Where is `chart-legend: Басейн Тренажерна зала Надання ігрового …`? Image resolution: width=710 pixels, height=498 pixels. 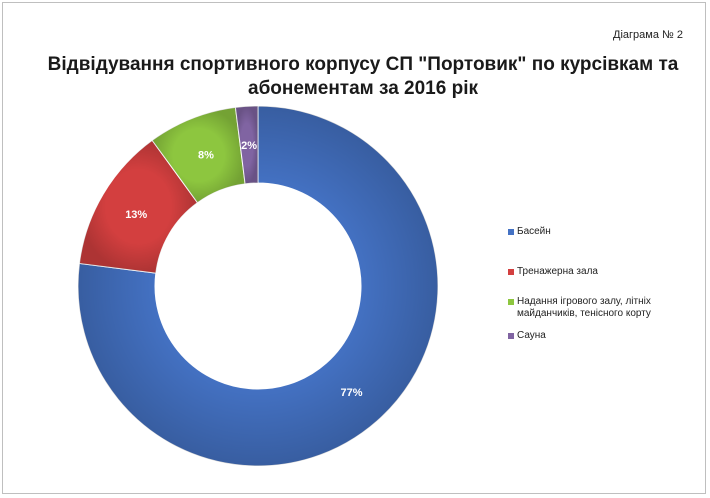
chart-legend: Басейн Тренажерна зала Надання ігрового … is located at coordinates (608, 288).